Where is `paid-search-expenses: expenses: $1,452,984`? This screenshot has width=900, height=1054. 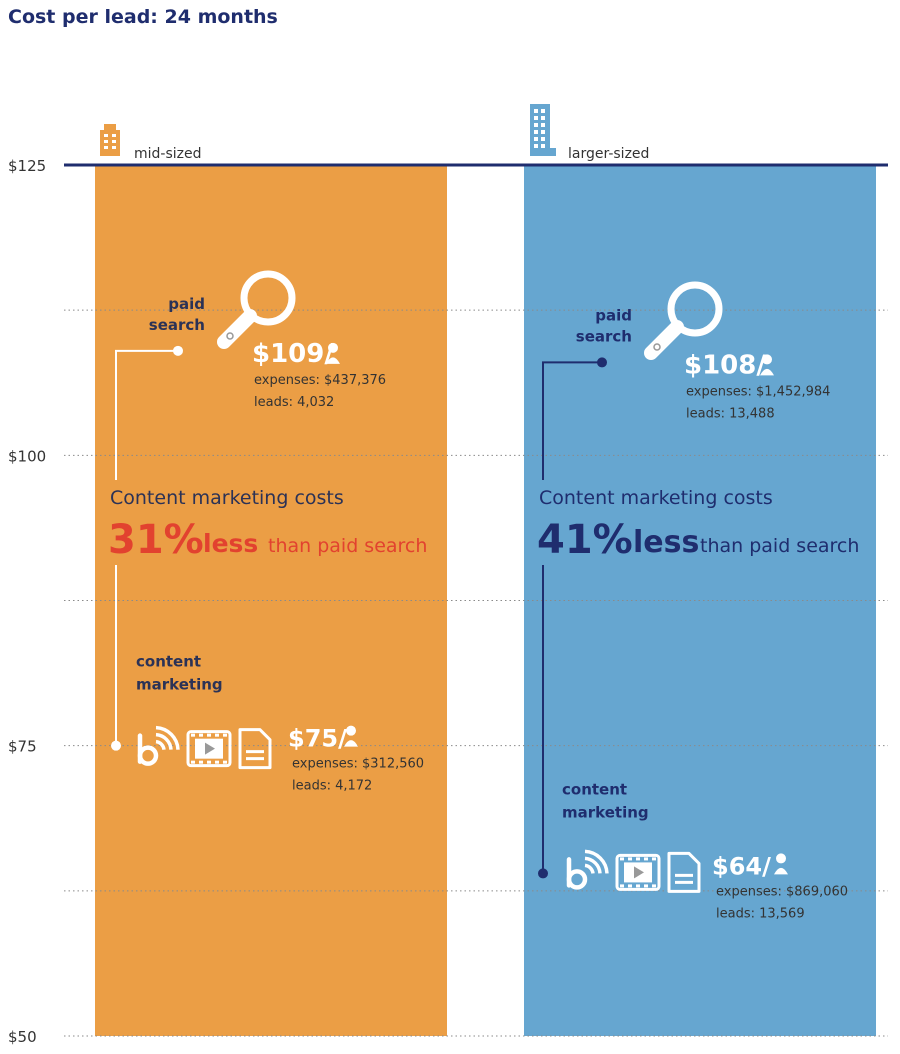
paid-search-expenses: expenses: $1,452,984 is located at coordinates (758, 391).